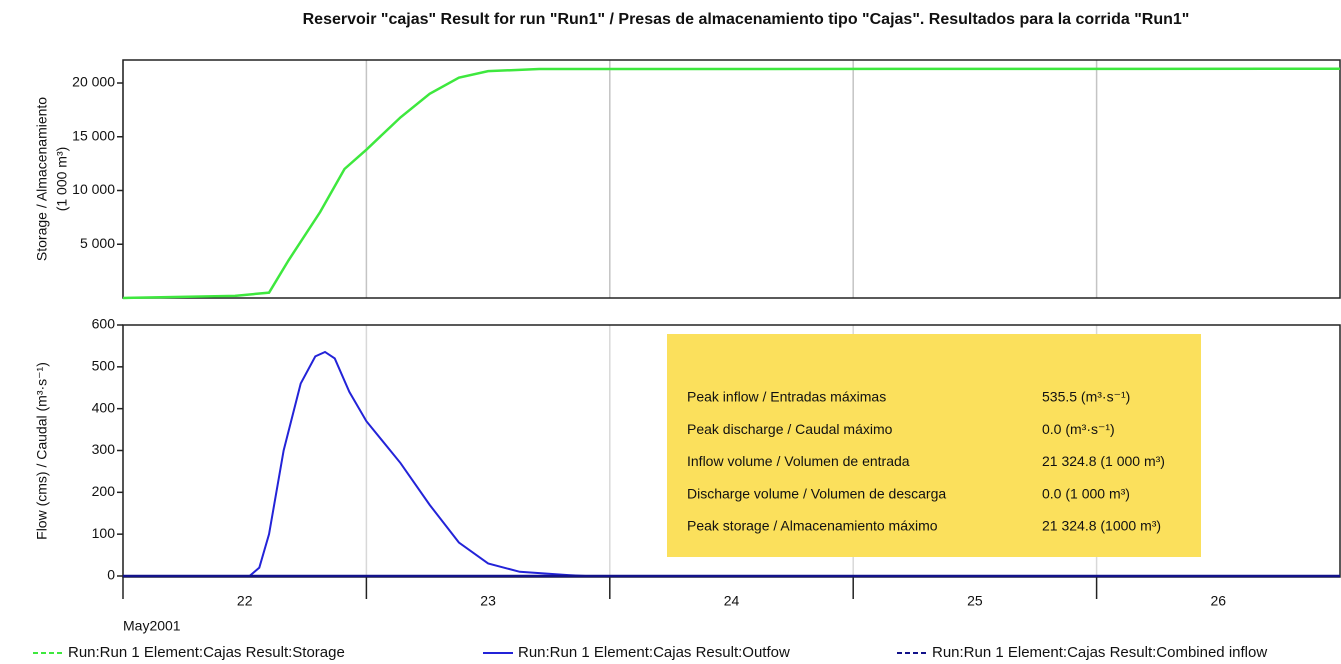 The image size is (1341, 664). I want to click on y-tick-label: 500, so click(104, 366).